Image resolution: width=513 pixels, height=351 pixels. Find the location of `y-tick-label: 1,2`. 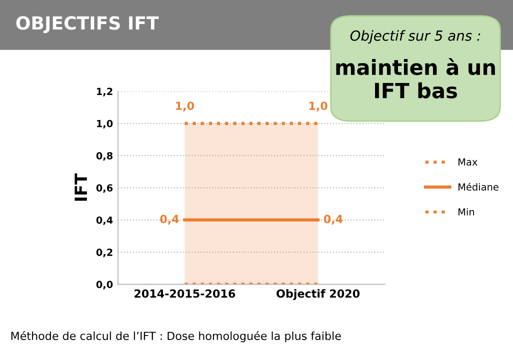

y-tick-label: 1,2 is located at coordinates (104, 92).